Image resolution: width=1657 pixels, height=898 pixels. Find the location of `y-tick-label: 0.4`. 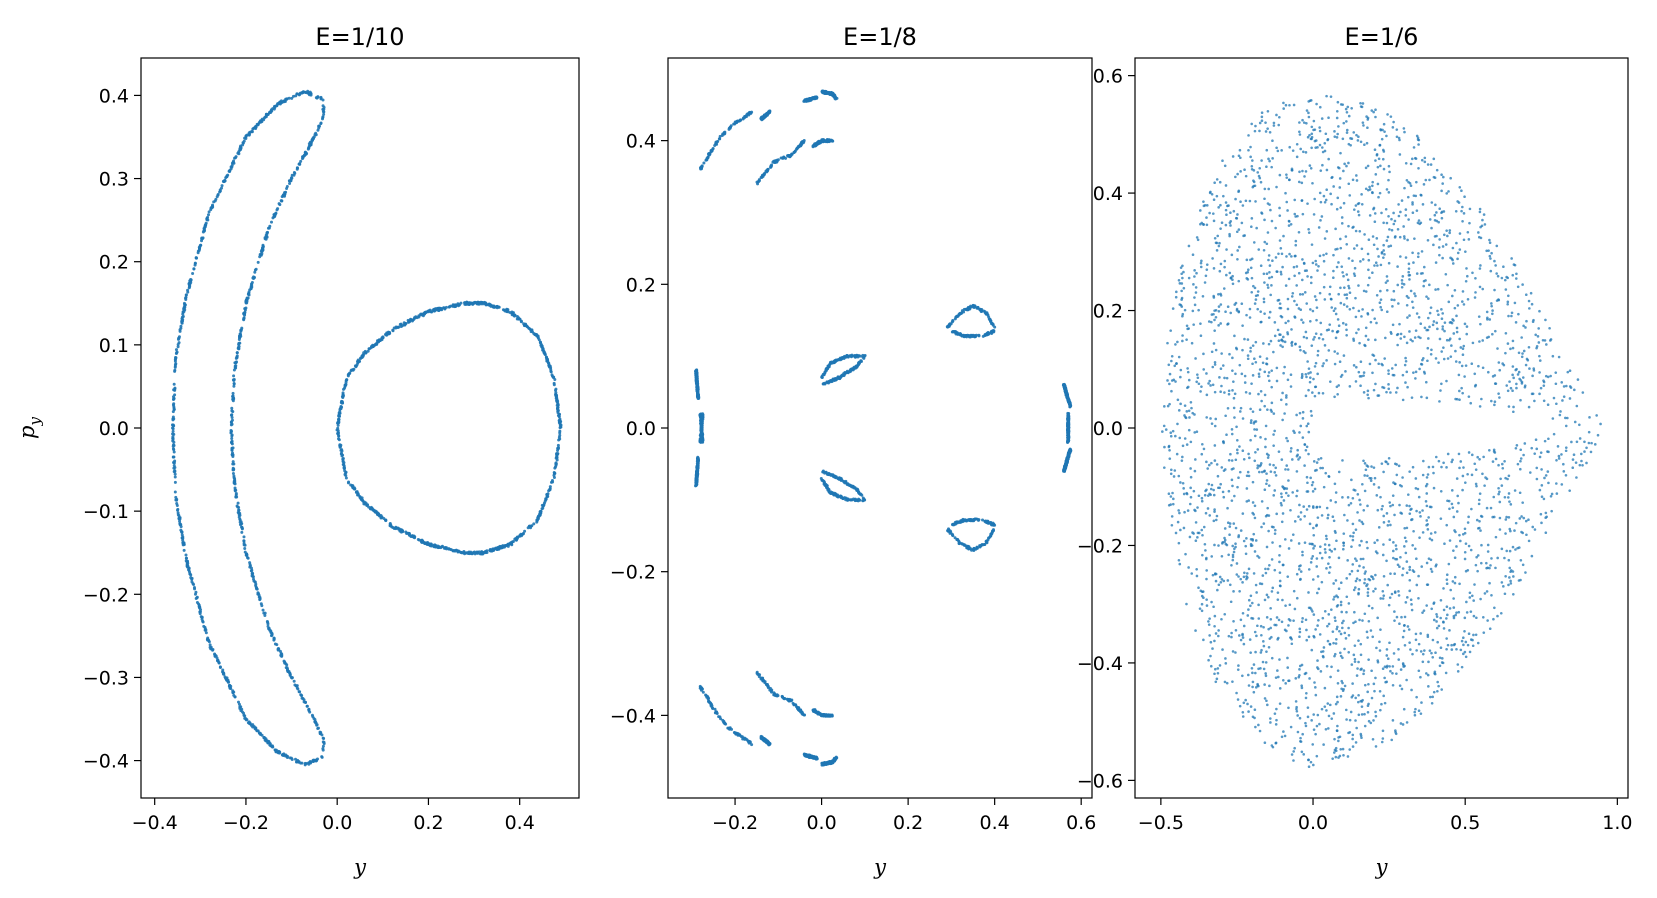

y-tick-label: 0.4 is located at coordinates (114, 96).